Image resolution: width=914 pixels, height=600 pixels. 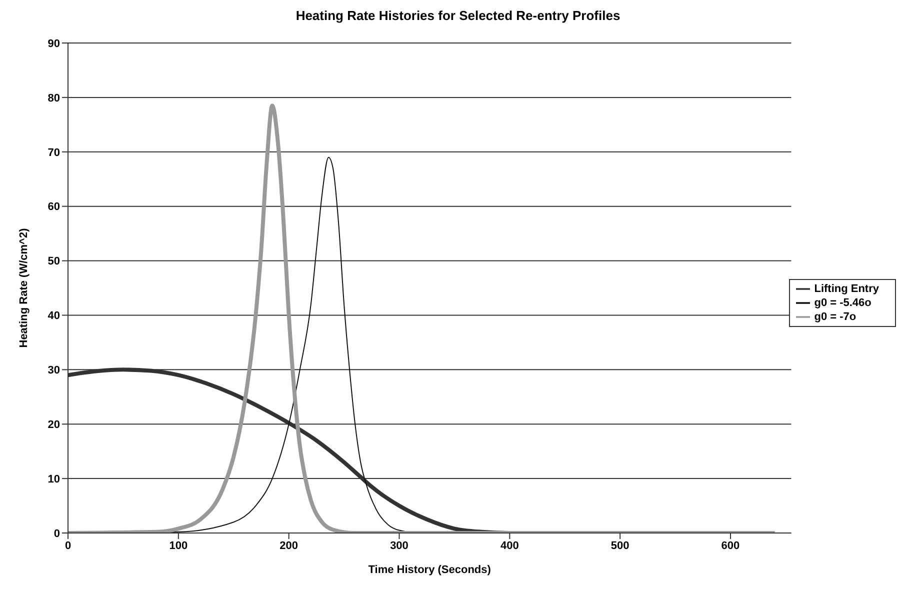 What do you see at coordinates (846, 288) in the screenshot?
I see `legend-label: Lifting Entry` at bounding box center [846, 288].